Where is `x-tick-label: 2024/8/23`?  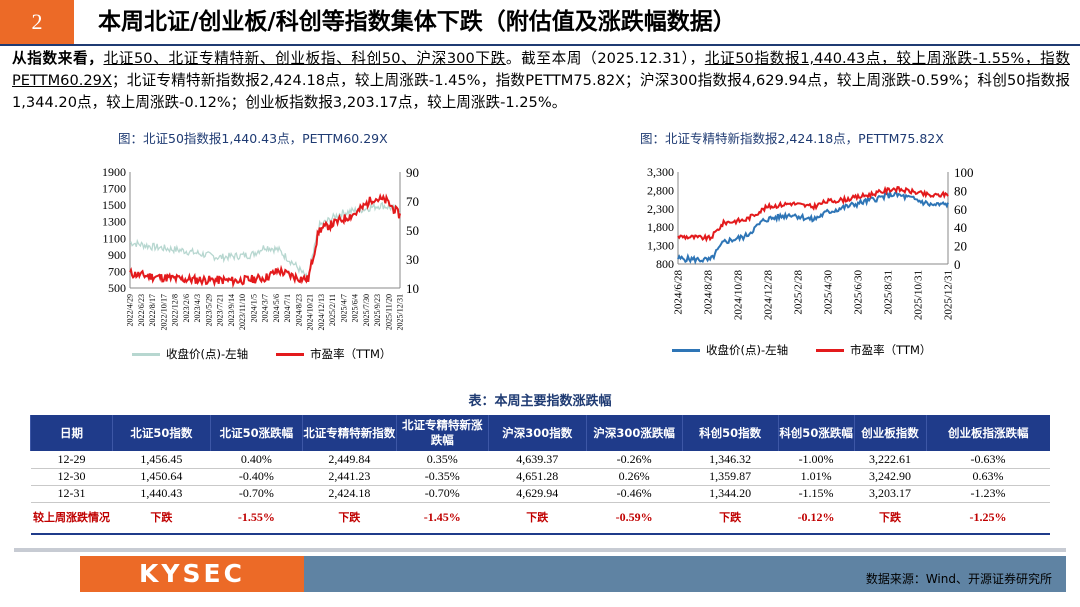 x-tick-label: 2024/8/23 is located at coordinates (298, 310).